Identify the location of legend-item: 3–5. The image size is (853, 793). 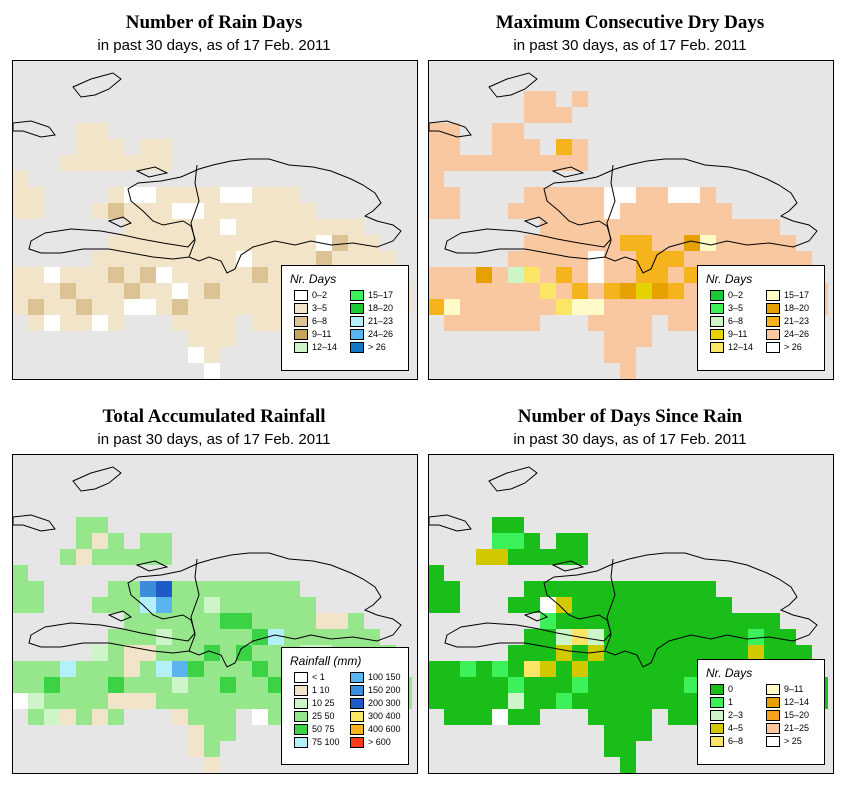
(310, 308).